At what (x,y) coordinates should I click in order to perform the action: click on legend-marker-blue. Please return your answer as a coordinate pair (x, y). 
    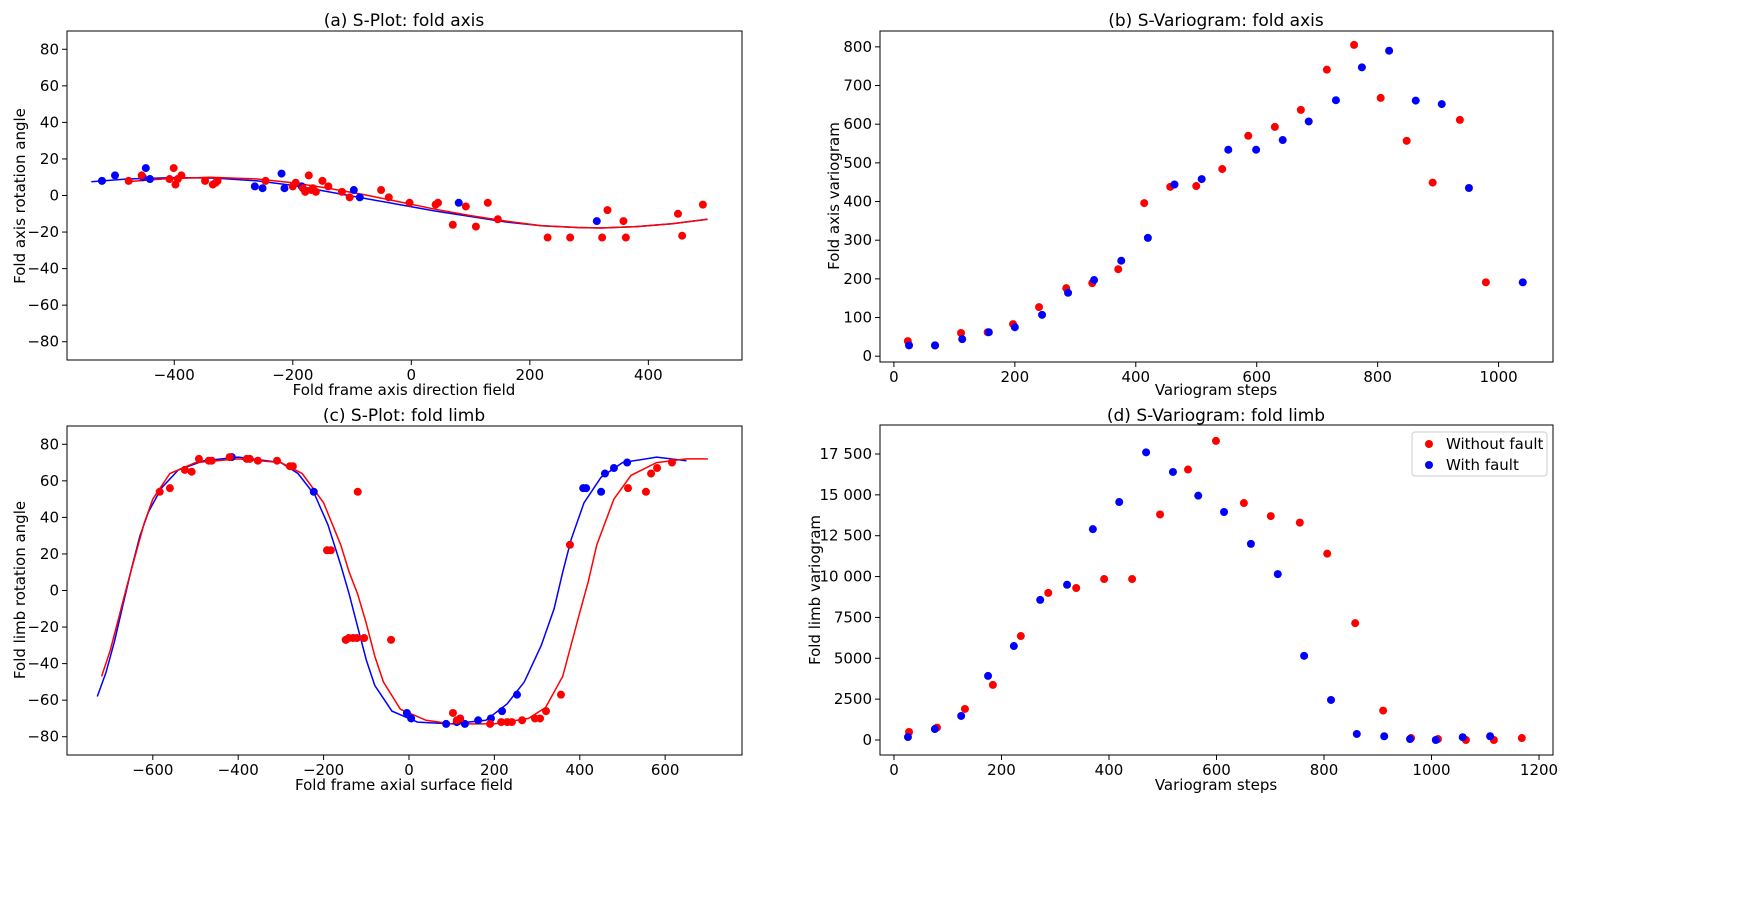
    Looking at the image, I should click on (1429, 465).